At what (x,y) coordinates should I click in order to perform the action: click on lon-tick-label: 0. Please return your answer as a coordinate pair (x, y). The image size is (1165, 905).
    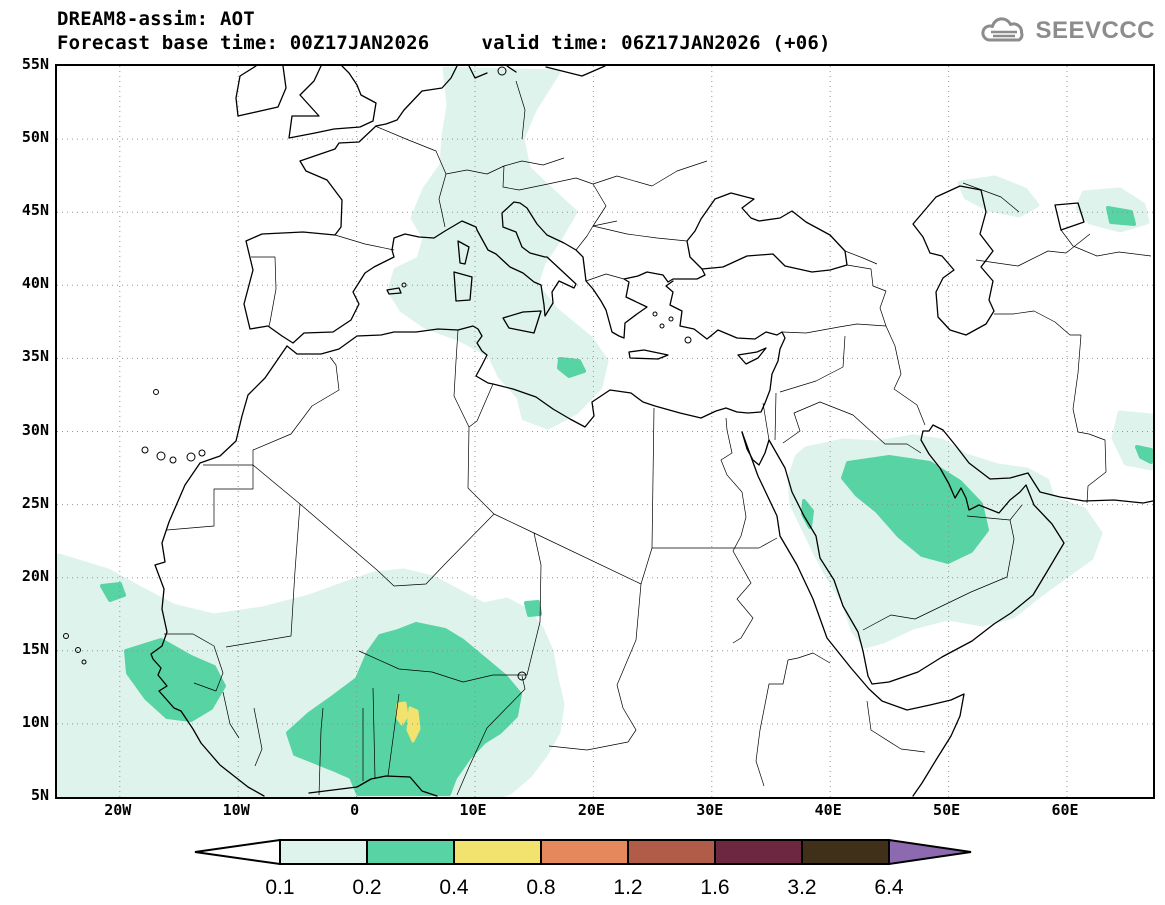
    Looking at the image, I should click on (355, 810).